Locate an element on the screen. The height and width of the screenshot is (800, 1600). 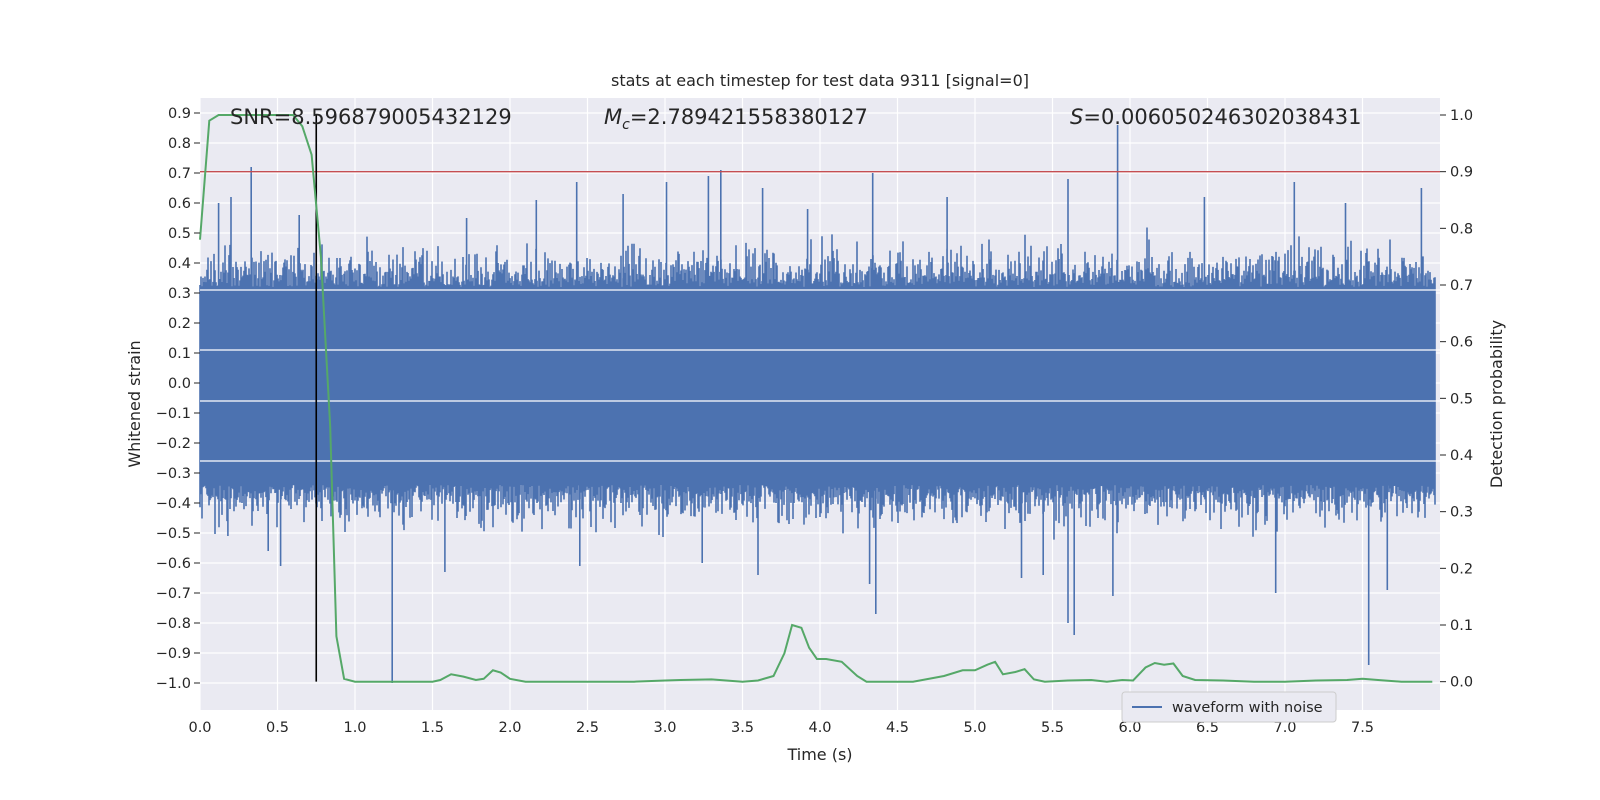
x-tick-label: 4.0 is located at coordinates (819, 728).